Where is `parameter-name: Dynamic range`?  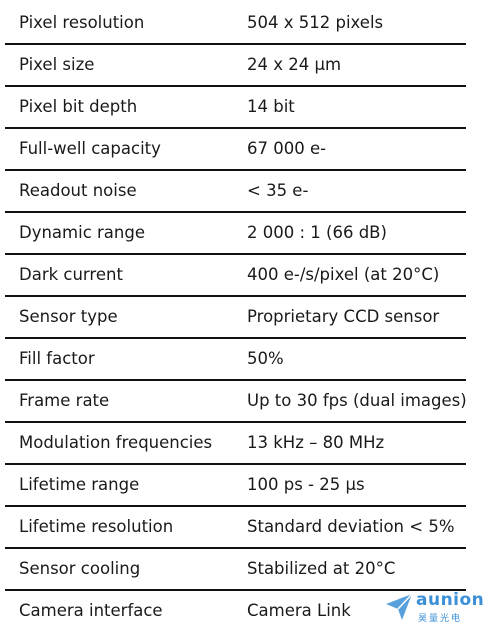
parameter-name: Dynamic range is located at coordinates (82, 232).